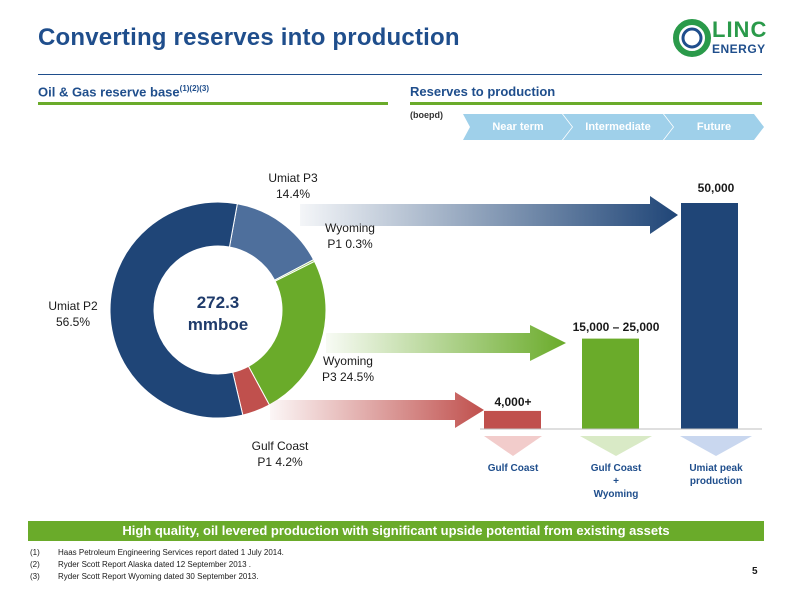 This screenshot has height=600, width=800. Describe the element at coordinates (518, 127) in the screenshot. I see `phase-near-term: Near term` at that location.